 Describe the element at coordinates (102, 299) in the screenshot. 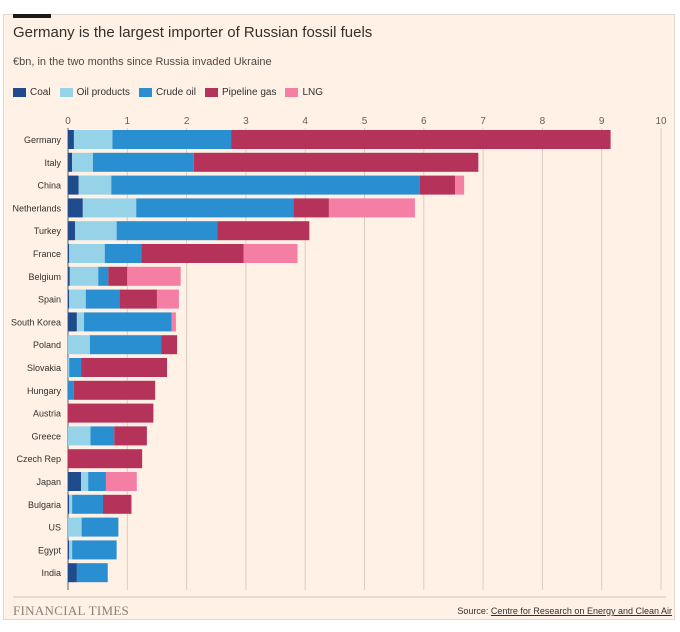

I see `bar-segment-spain-crude-oil` at that location.